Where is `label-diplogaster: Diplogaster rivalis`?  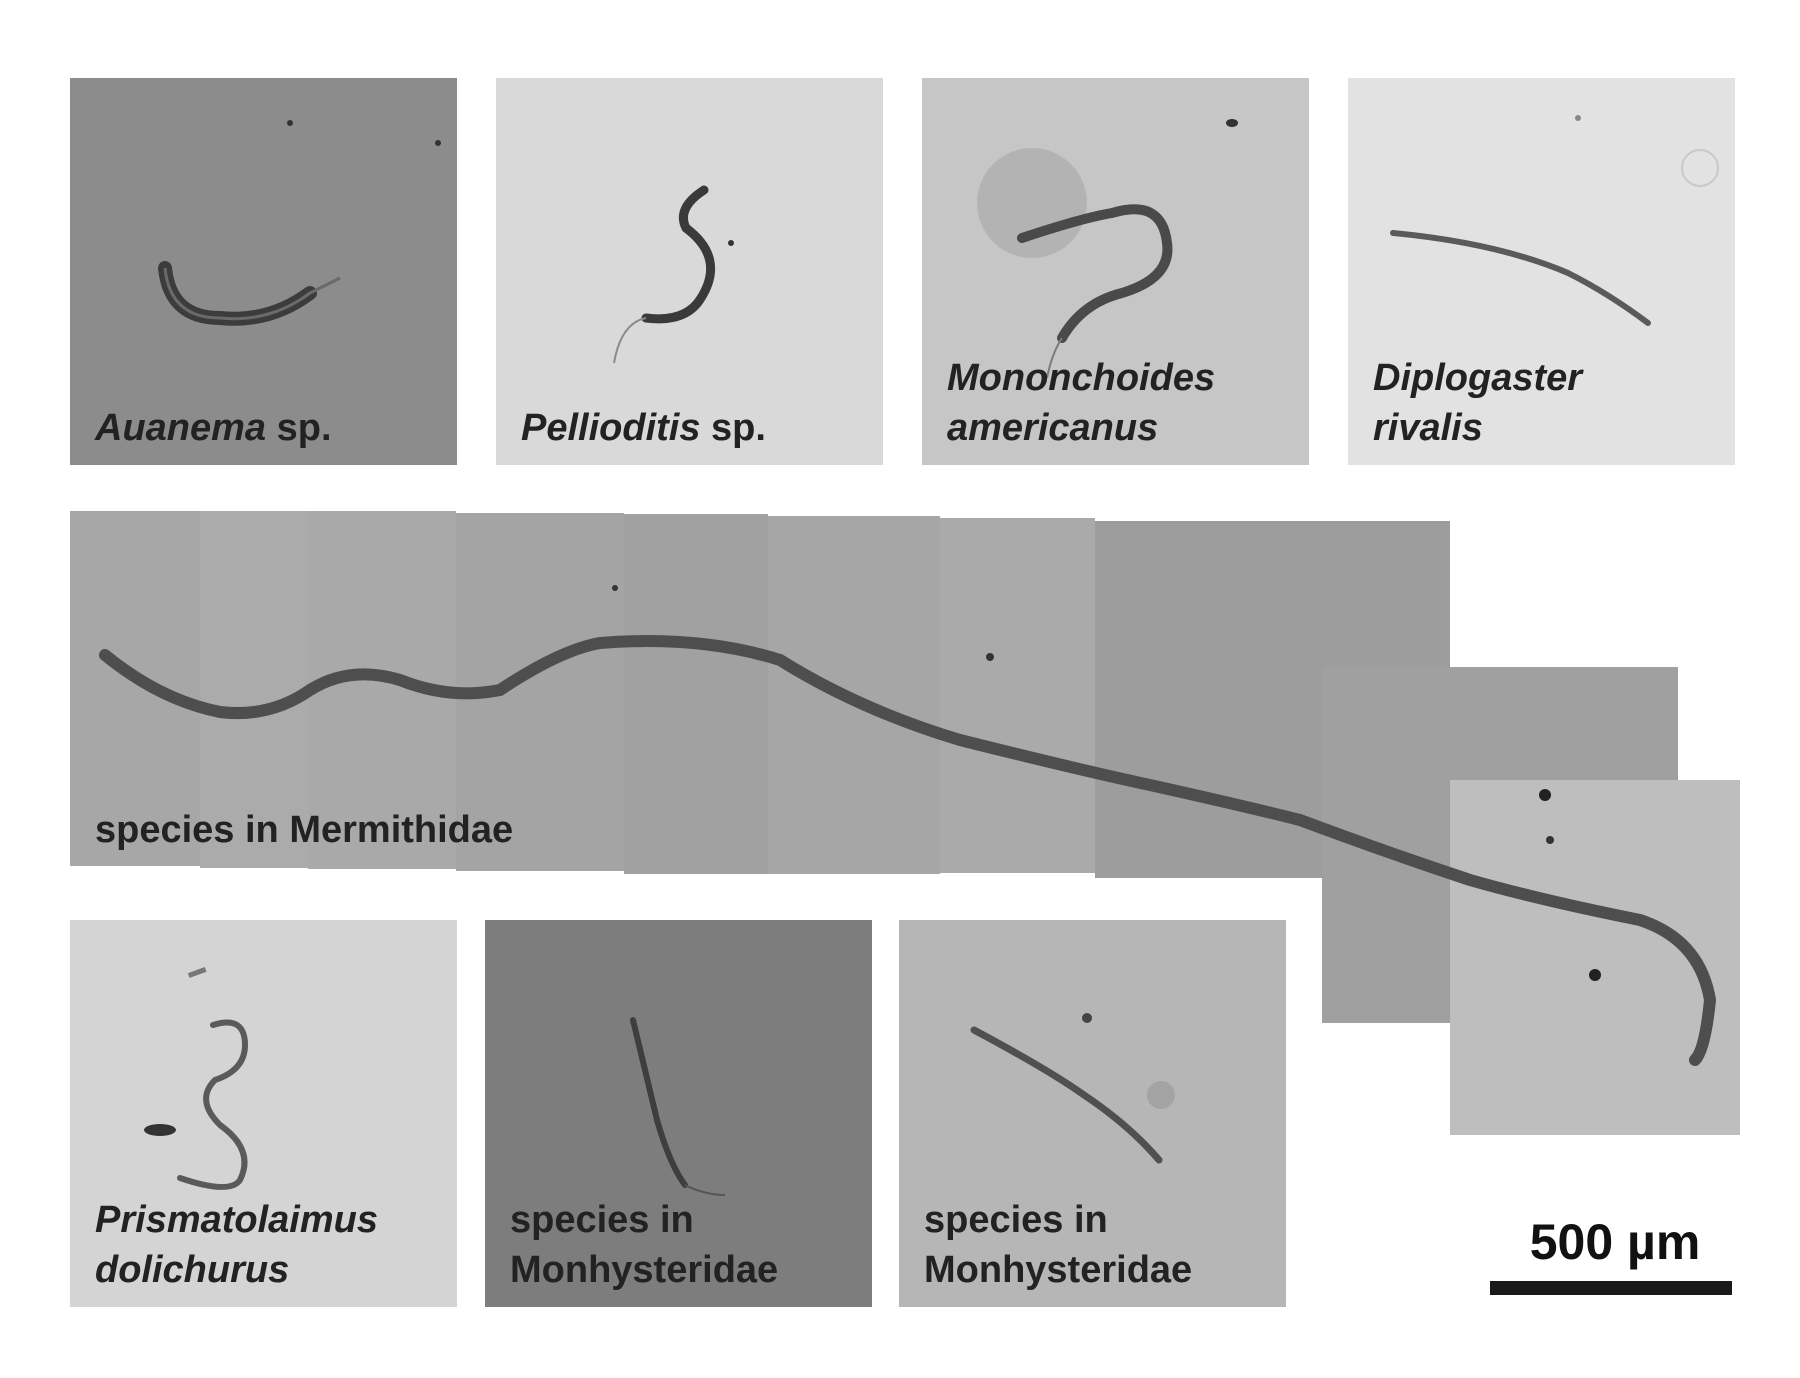 label-diplogaster: Diplogaster rivalis is located at coordinates (1478, 403).